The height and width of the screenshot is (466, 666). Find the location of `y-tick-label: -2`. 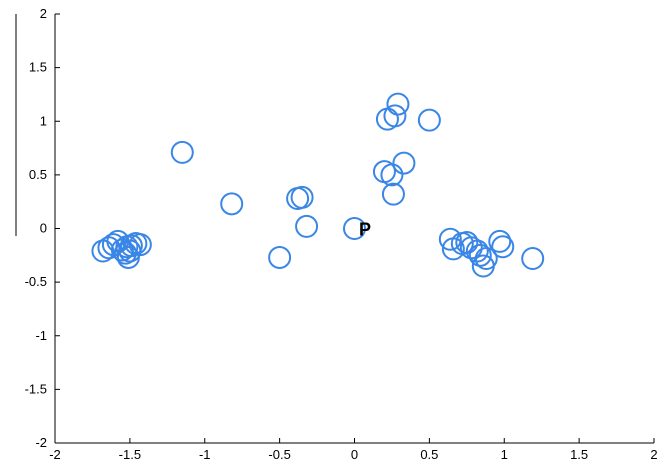

y-tick-label: -2 is located at coordinates (41, 442).